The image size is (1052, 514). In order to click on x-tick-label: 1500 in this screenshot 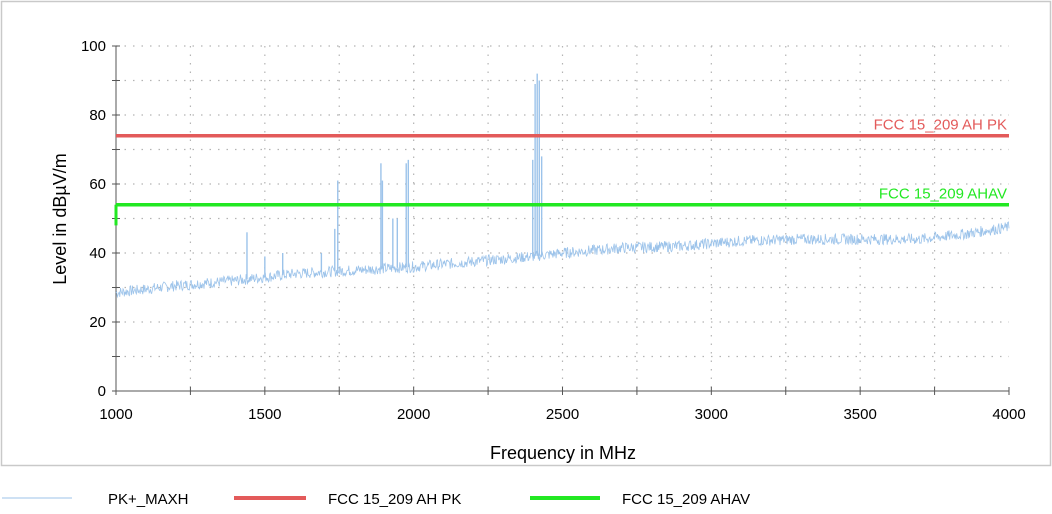, I will do `click(264, 414)`.